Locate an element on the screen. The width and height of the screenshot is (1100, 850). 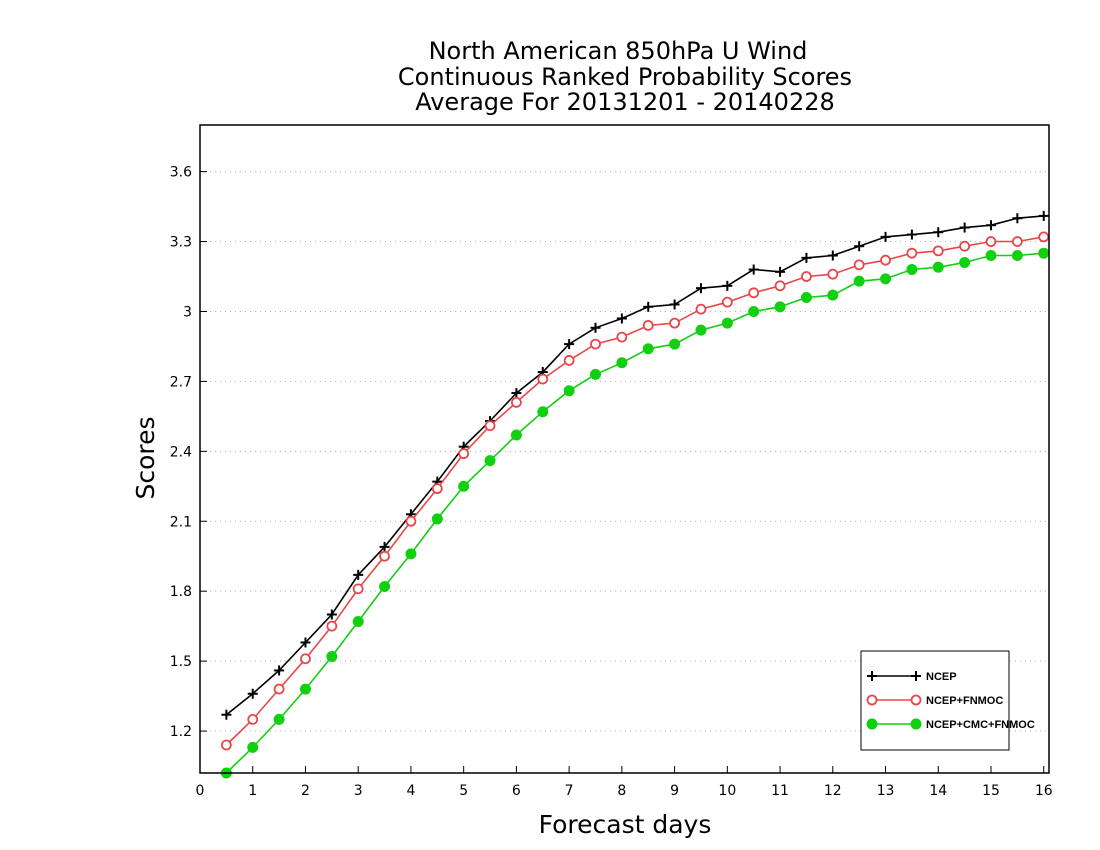
x-tick-label: 16 is located at coordinates (1044, 791).